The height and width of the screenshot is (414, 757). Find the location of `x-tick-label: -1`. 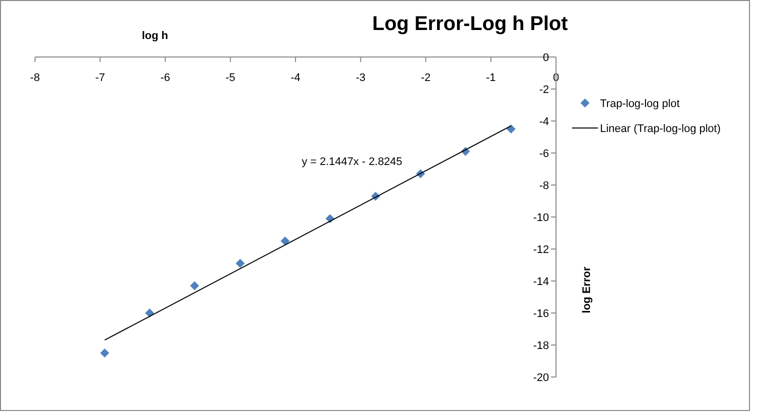

x-tick-label: -1 is located at coordinates (491, 78).